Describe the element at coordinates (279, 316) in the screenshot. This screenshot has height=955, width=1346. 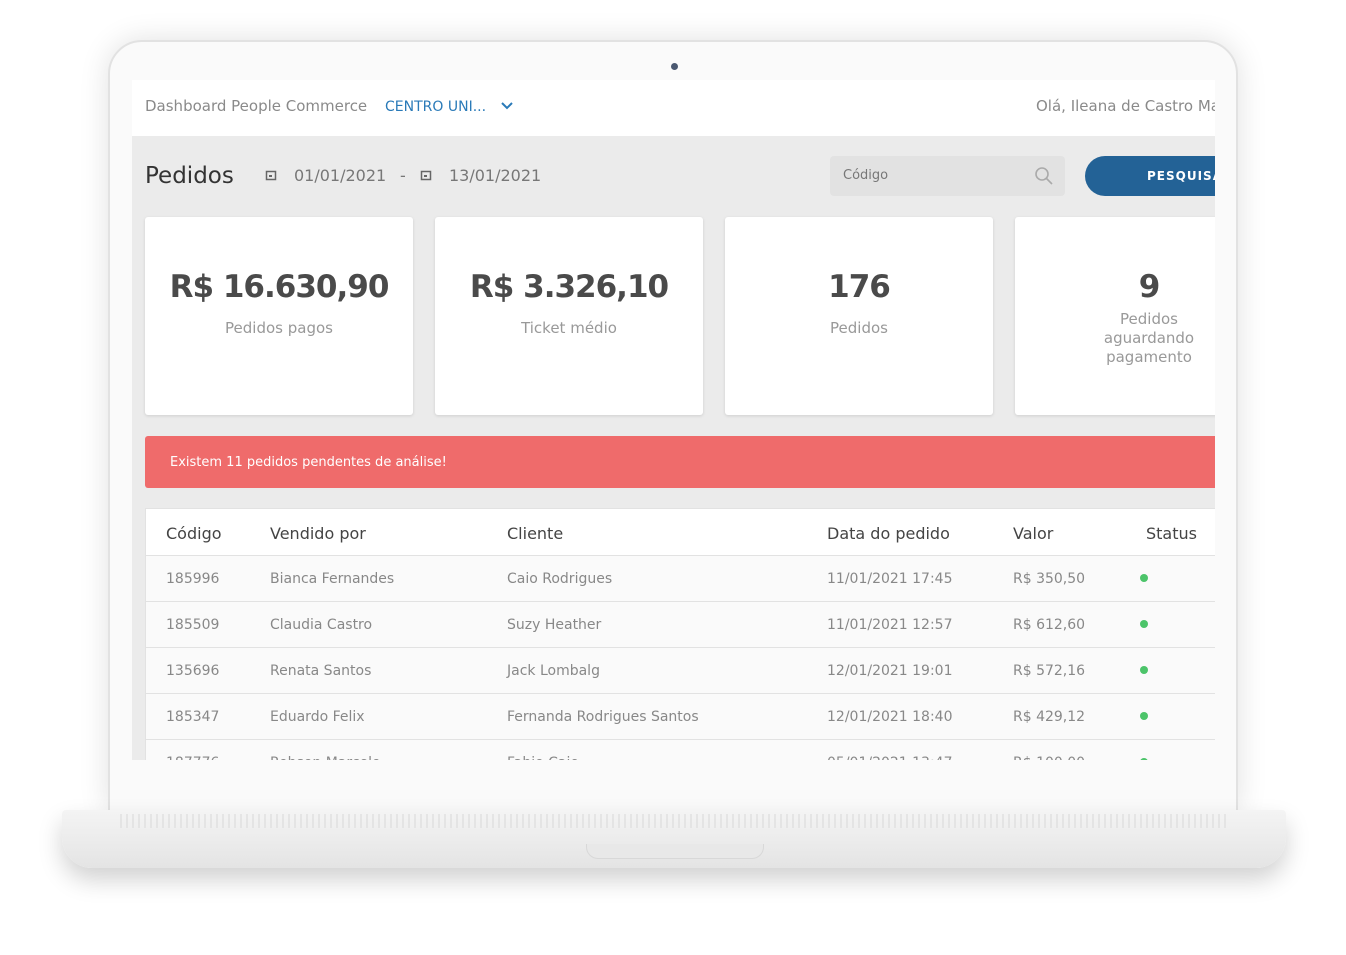
I see `summary-card: R$ 16.630,90 Pedidos pagos` at that location.